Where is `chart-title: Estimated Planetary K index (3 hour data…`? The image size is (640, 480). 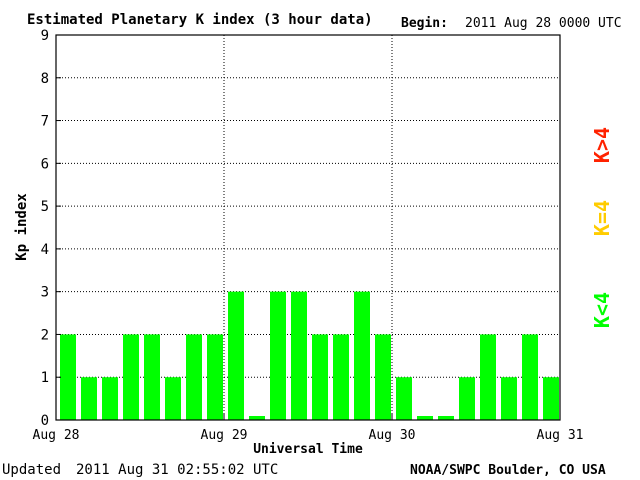
chart-title: Estimated Planetary K index (3 hour data… is located at coordinates (200, 20).